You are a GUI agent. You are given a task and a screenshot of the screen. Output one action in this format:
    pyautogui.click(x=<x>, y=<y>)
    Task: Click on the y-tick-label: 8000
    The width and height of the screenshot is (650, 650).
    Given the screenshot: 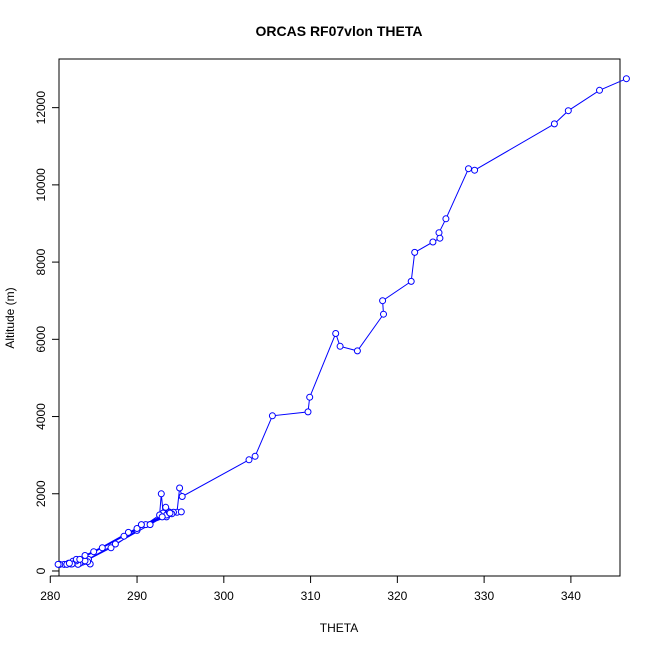 What is the action you would take?
    pyautogui.click(x=41, y=261)
    